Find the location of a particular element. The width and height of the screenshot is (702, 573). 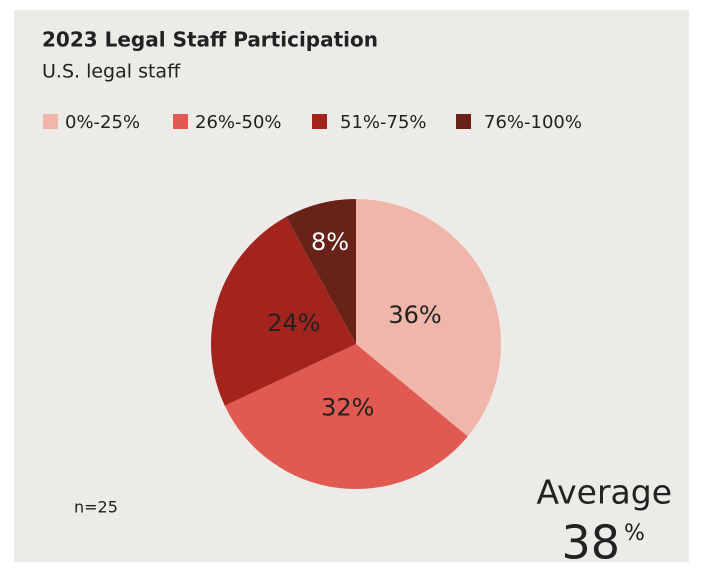

average-unit: % is located at coordinates (634, 533).